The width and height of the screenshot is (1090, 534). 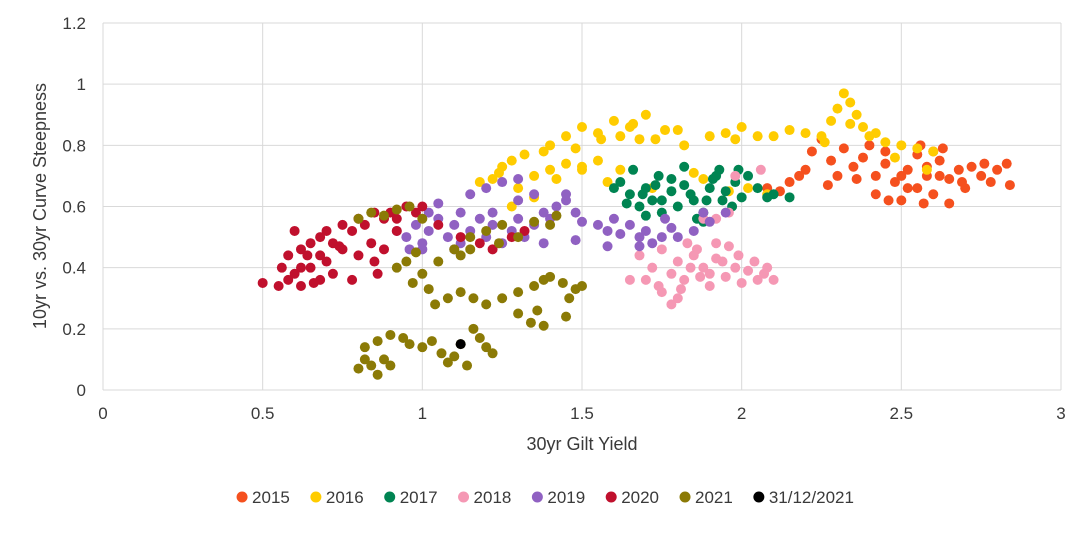 I want to click on legend-item: 2021, so click(x=706, y=497).